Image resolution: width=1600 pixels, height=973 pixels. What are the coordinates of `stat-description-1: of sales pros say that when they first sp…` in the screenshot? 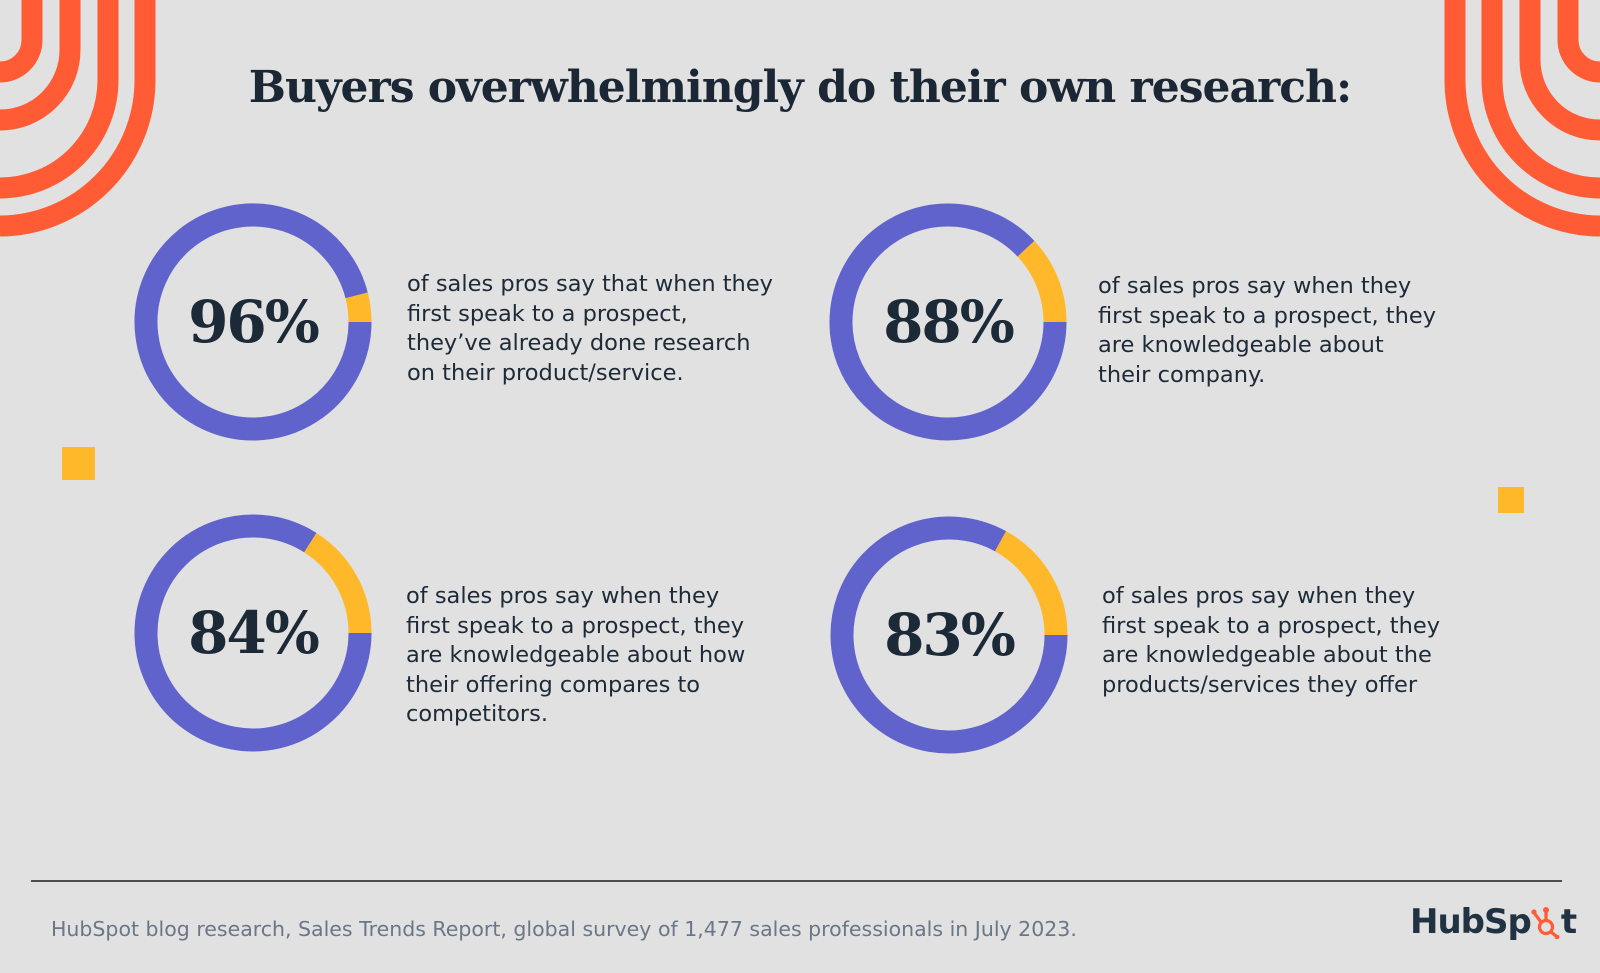 It's located at (607, 329).